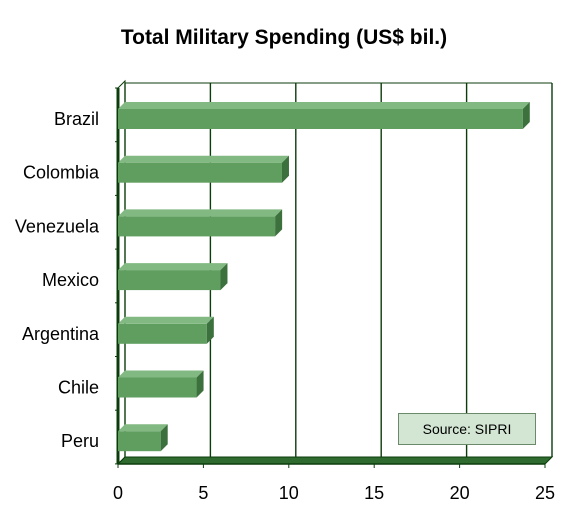 The width and height of the screenshot is (568, 512). I want to click on chart-floor, so click(335, 460).